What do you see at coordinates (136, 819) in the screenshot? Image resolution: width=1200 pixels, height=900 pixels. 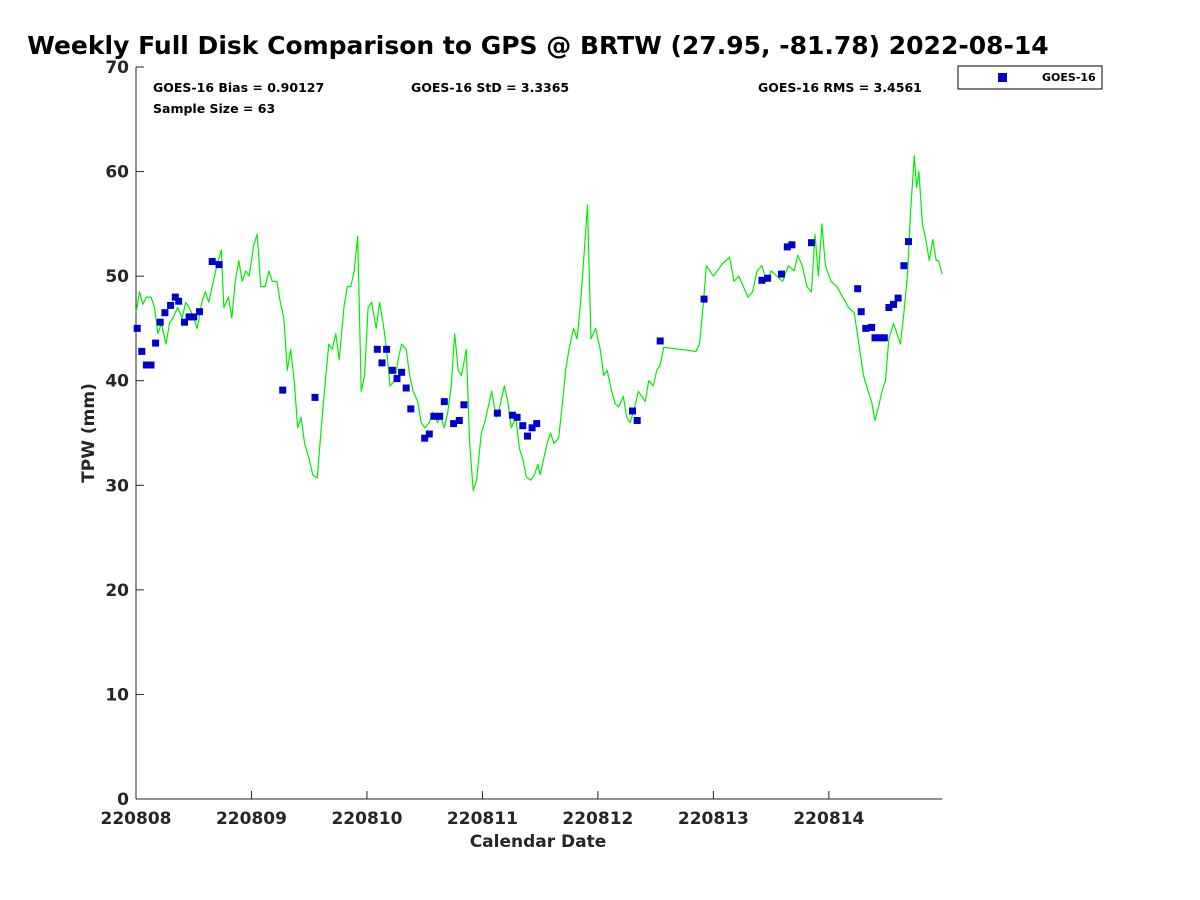 I see `x-tick-label: 220808` at bounding box center [136, 819].